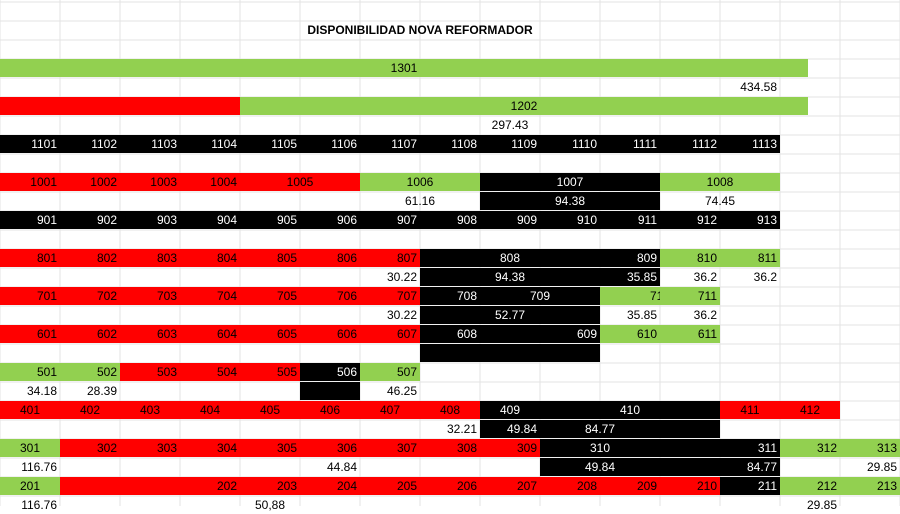 The image size is (900, 514). I want to click on unit-1112: 1112, so click(690, 144).